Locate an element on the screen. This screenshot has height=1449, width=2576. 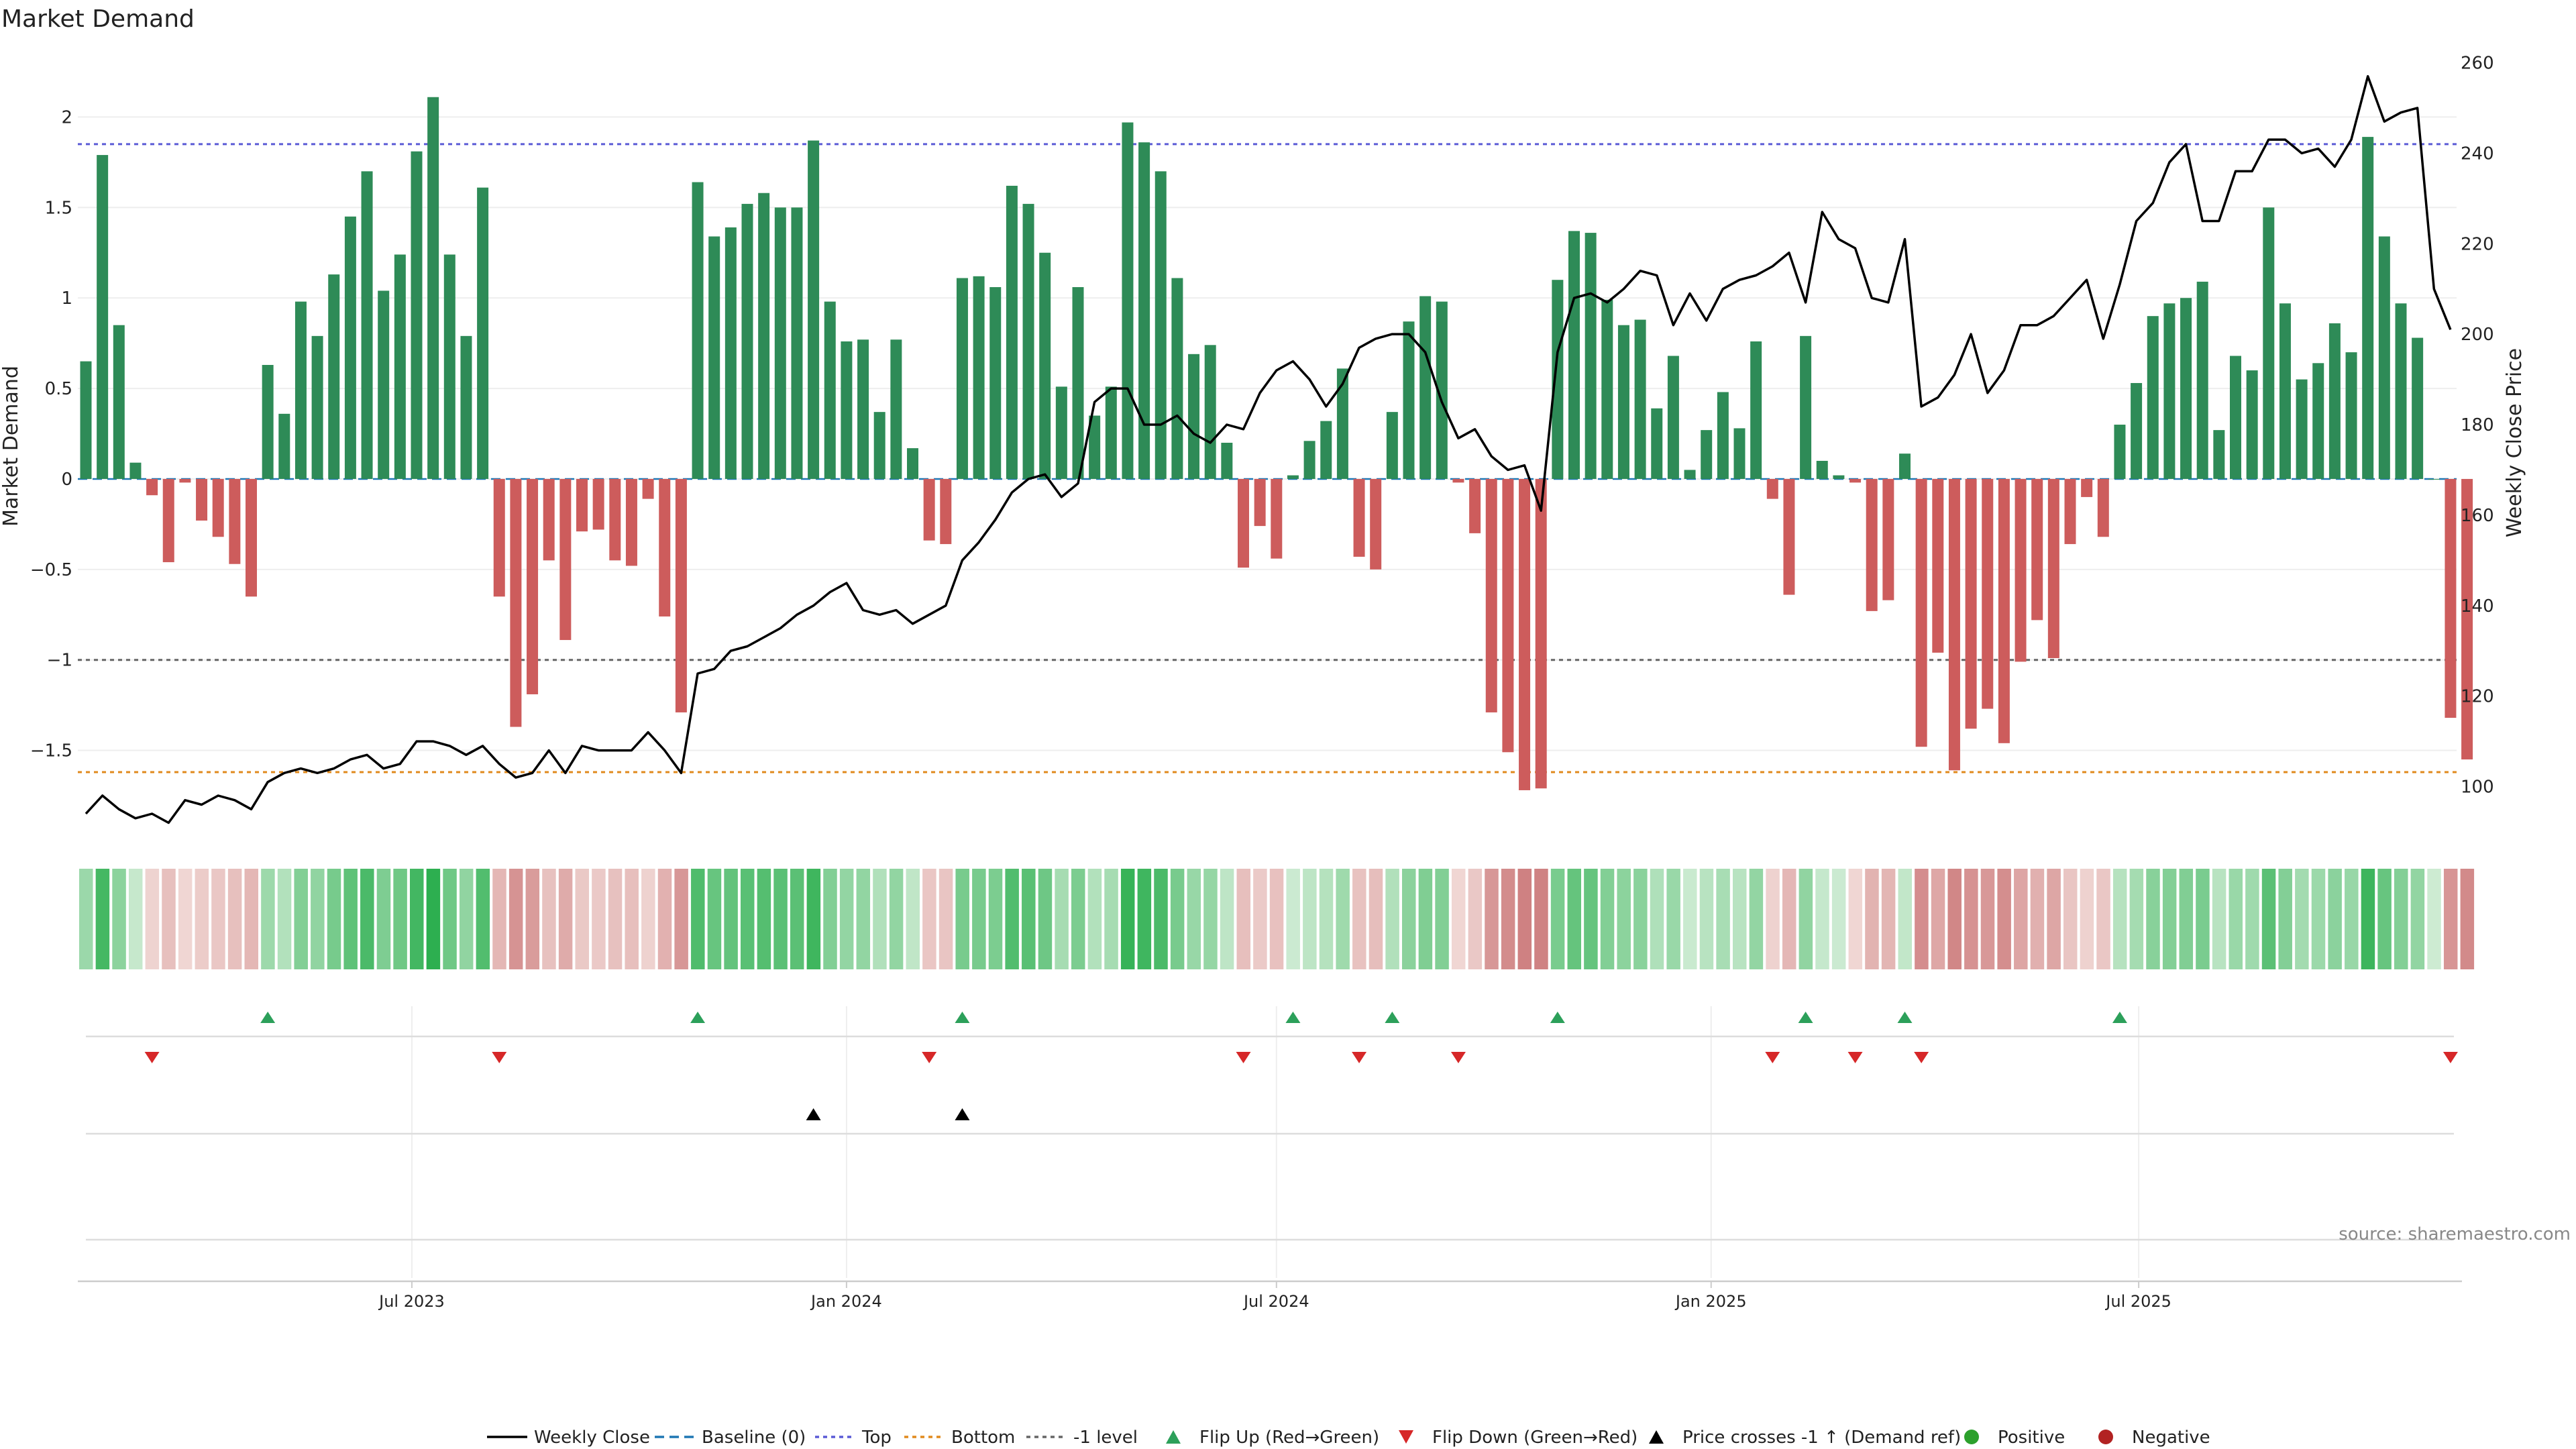
right-tick-label: 200 is located at coordinates (2477, 335).